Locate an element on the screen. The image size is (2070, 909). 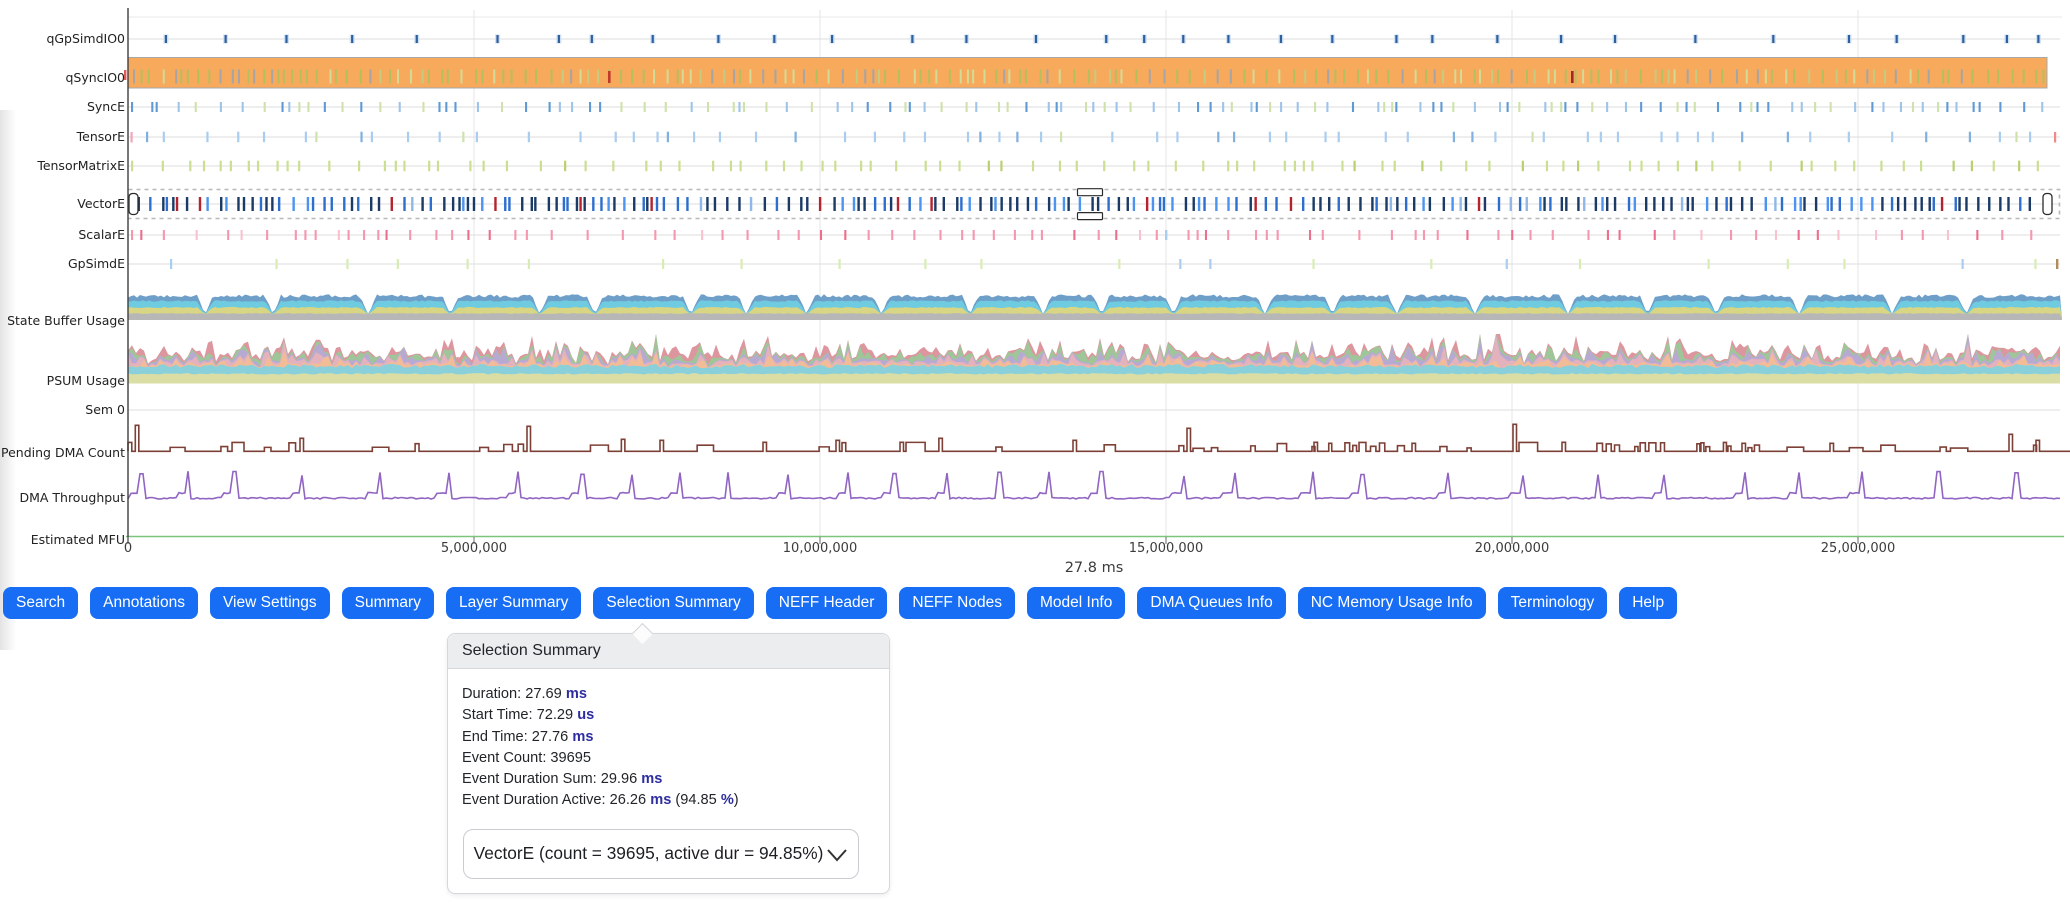
row-label-dma-throughput: DMA Throughput is located at coordinates (72, 497).